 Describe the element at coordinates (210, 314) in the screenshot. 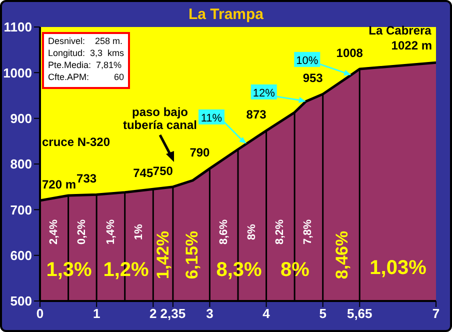

I see `x-tick-label: 3` at that location.